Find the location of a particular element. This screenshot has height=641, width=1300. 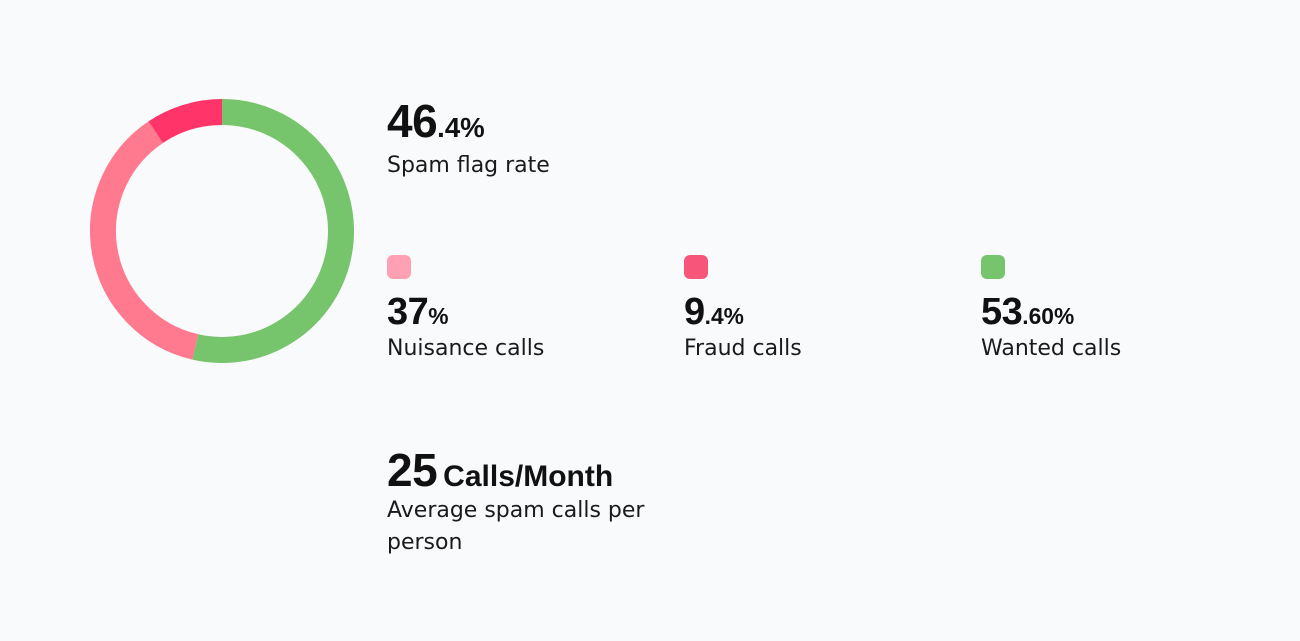

fraud-value: 9.4% is located at coordinates (743, 312).